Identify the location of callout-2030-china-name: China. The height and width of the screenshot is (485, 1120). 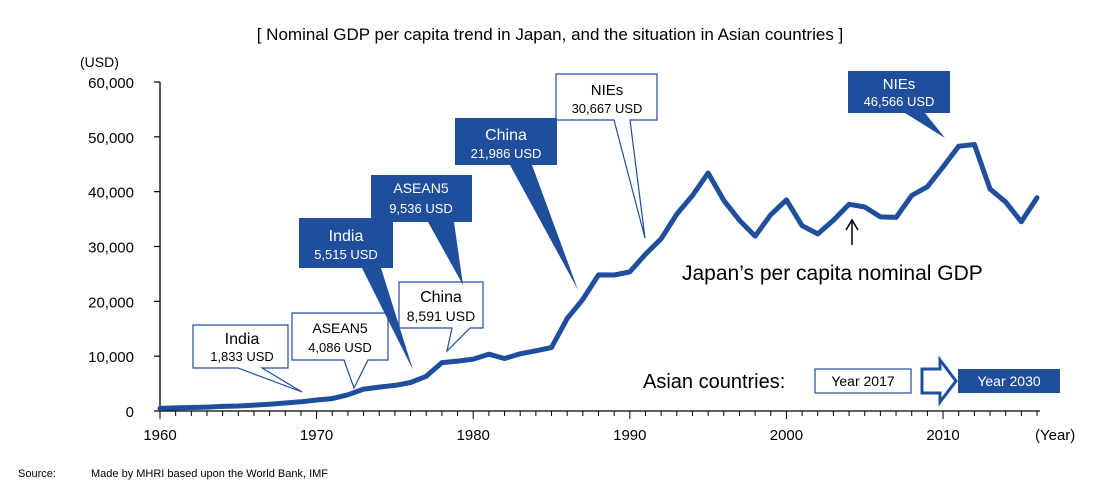
(506, 135).